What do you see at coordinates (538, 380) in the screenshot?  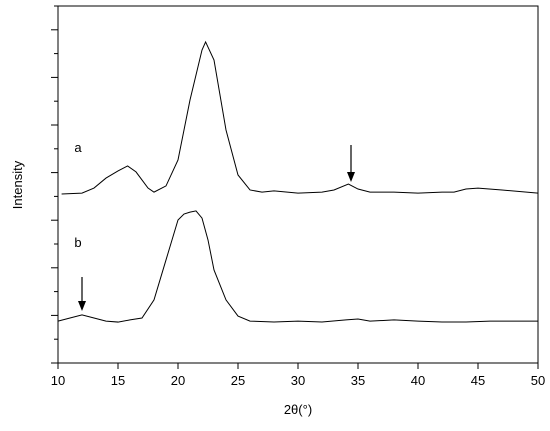 I see `x-tick-label: 50` at bounding box center [538, 380].